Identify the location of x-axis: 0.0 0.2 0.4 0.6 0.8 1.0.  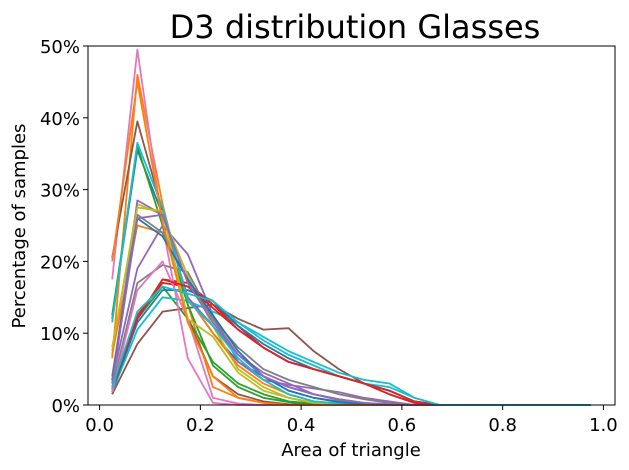
(351, 420).